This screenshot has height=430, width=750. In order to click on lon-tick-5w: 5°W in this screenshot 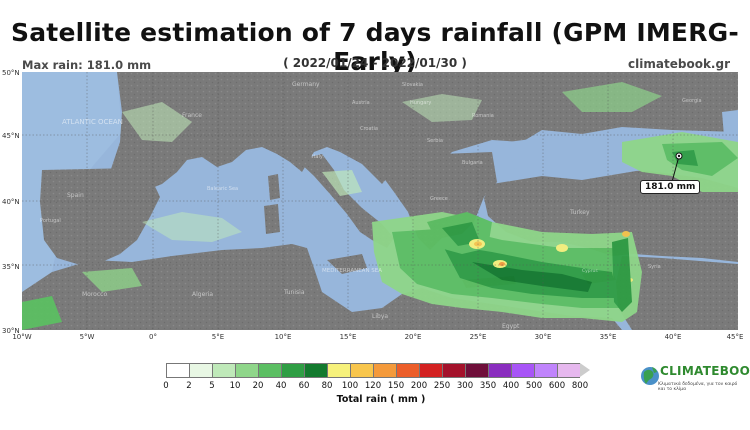, I will do `click(87, 337)`.